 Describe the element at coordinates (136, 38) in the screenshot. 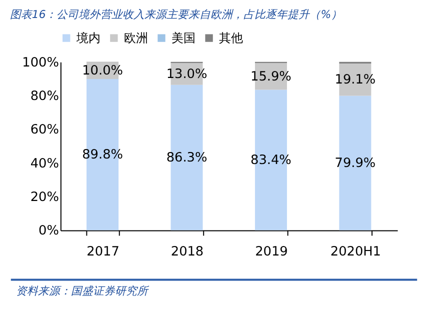

I see `legend-label: 欧洲` at that location.